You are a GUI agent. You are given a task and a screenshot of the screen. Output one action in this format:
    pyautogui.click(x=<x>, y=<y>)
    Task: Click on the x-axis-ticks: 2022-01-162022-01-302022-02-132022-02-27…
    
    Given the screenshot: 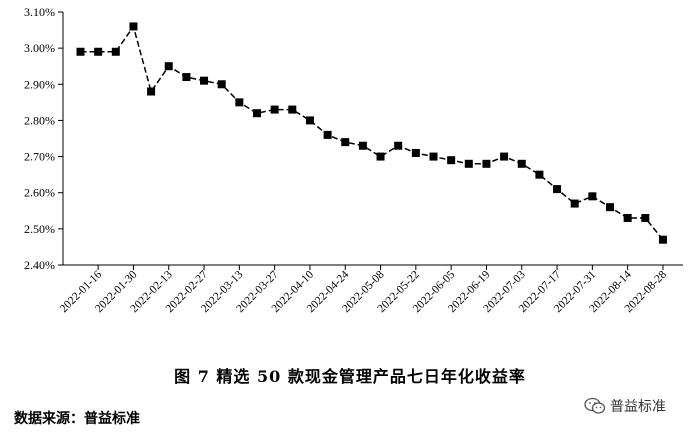 What is the action you would take?
    pyautogui.click(x=363, y=290)
    